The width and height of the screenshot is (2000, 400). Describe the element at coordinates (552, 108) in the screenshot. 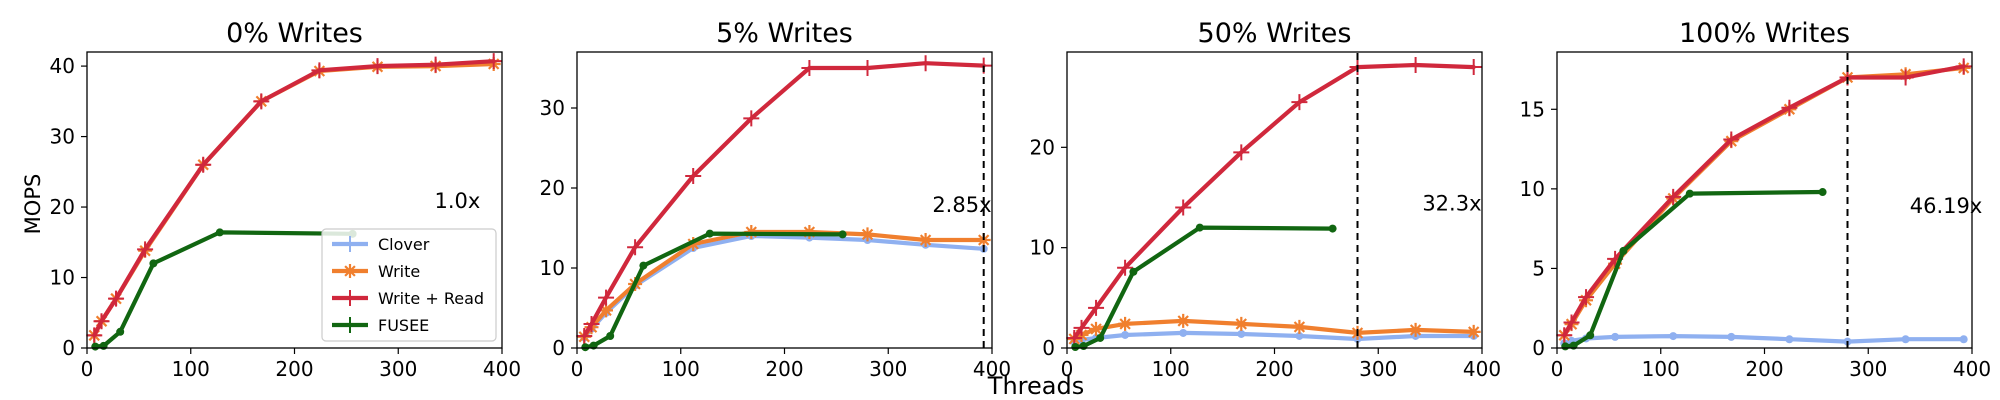

I see `y-tick-label: 30` at that location.